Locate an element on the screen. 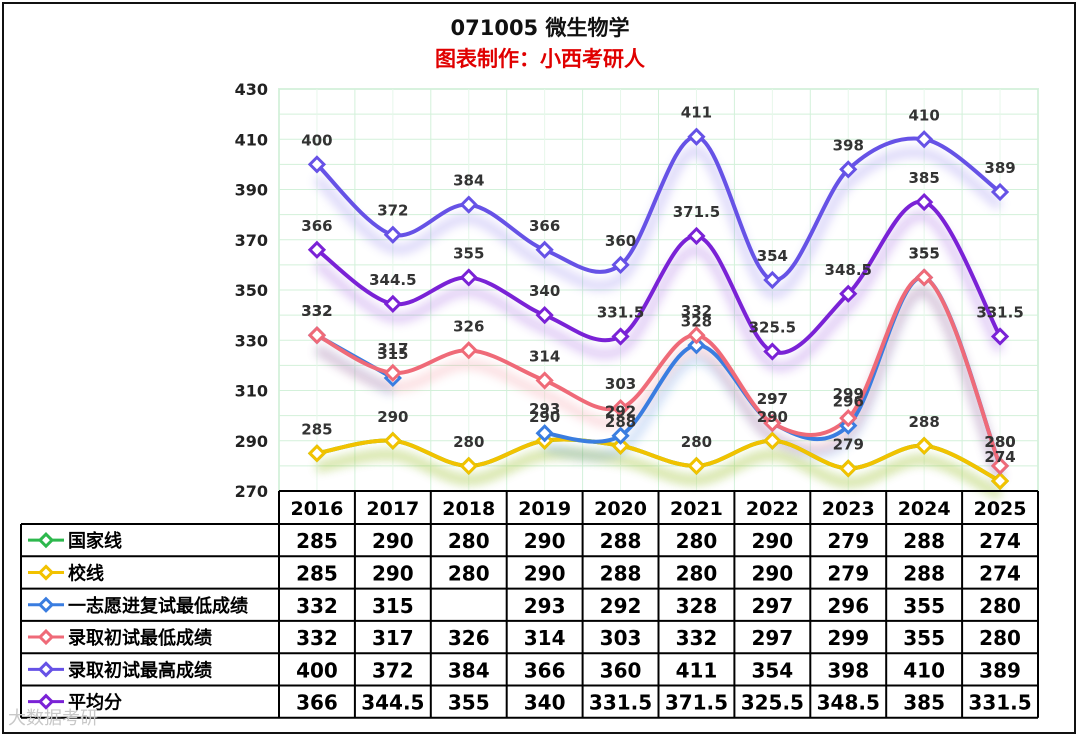  table-cell-value: 331.5 is located at coordinates (620, 703).